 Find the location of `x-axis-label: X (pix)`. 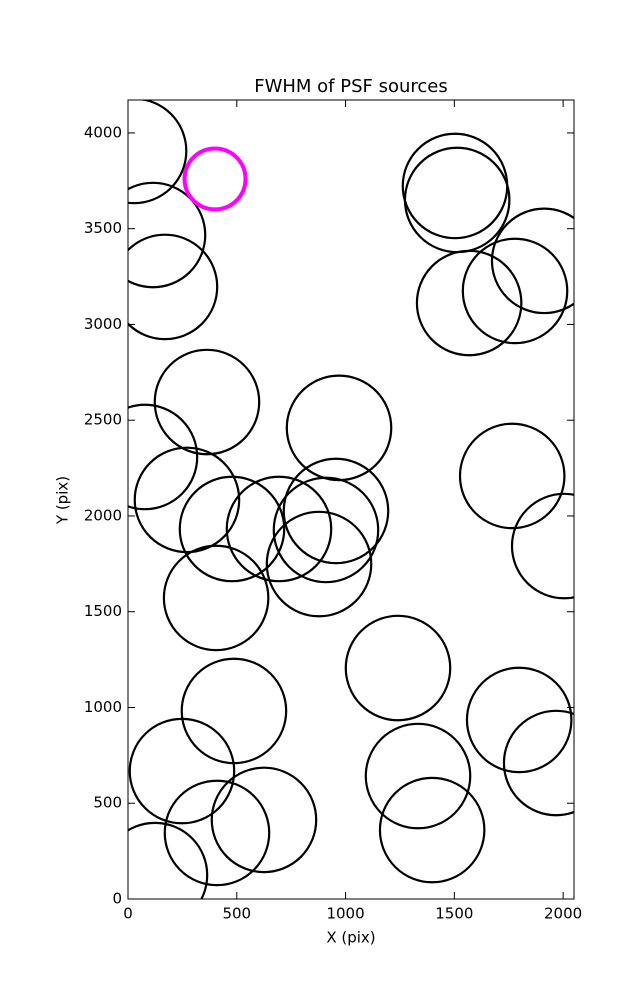

x-axis-label: X (pix) is located at coordinates (350, 938).